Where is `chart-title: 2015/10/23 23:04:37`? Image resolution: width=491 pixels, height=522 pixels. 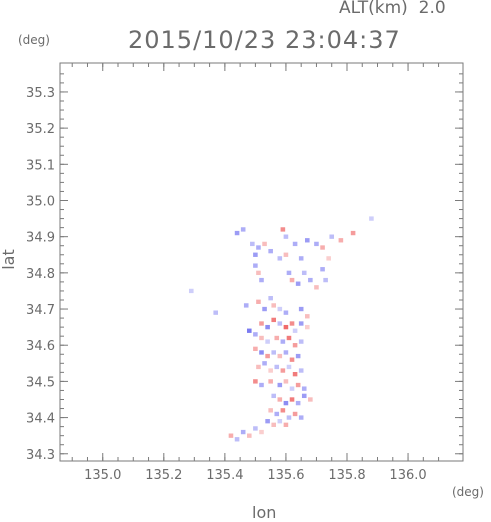
chart-title: 2015/10/23 23:04:37 is located at coordinates (264, 40).